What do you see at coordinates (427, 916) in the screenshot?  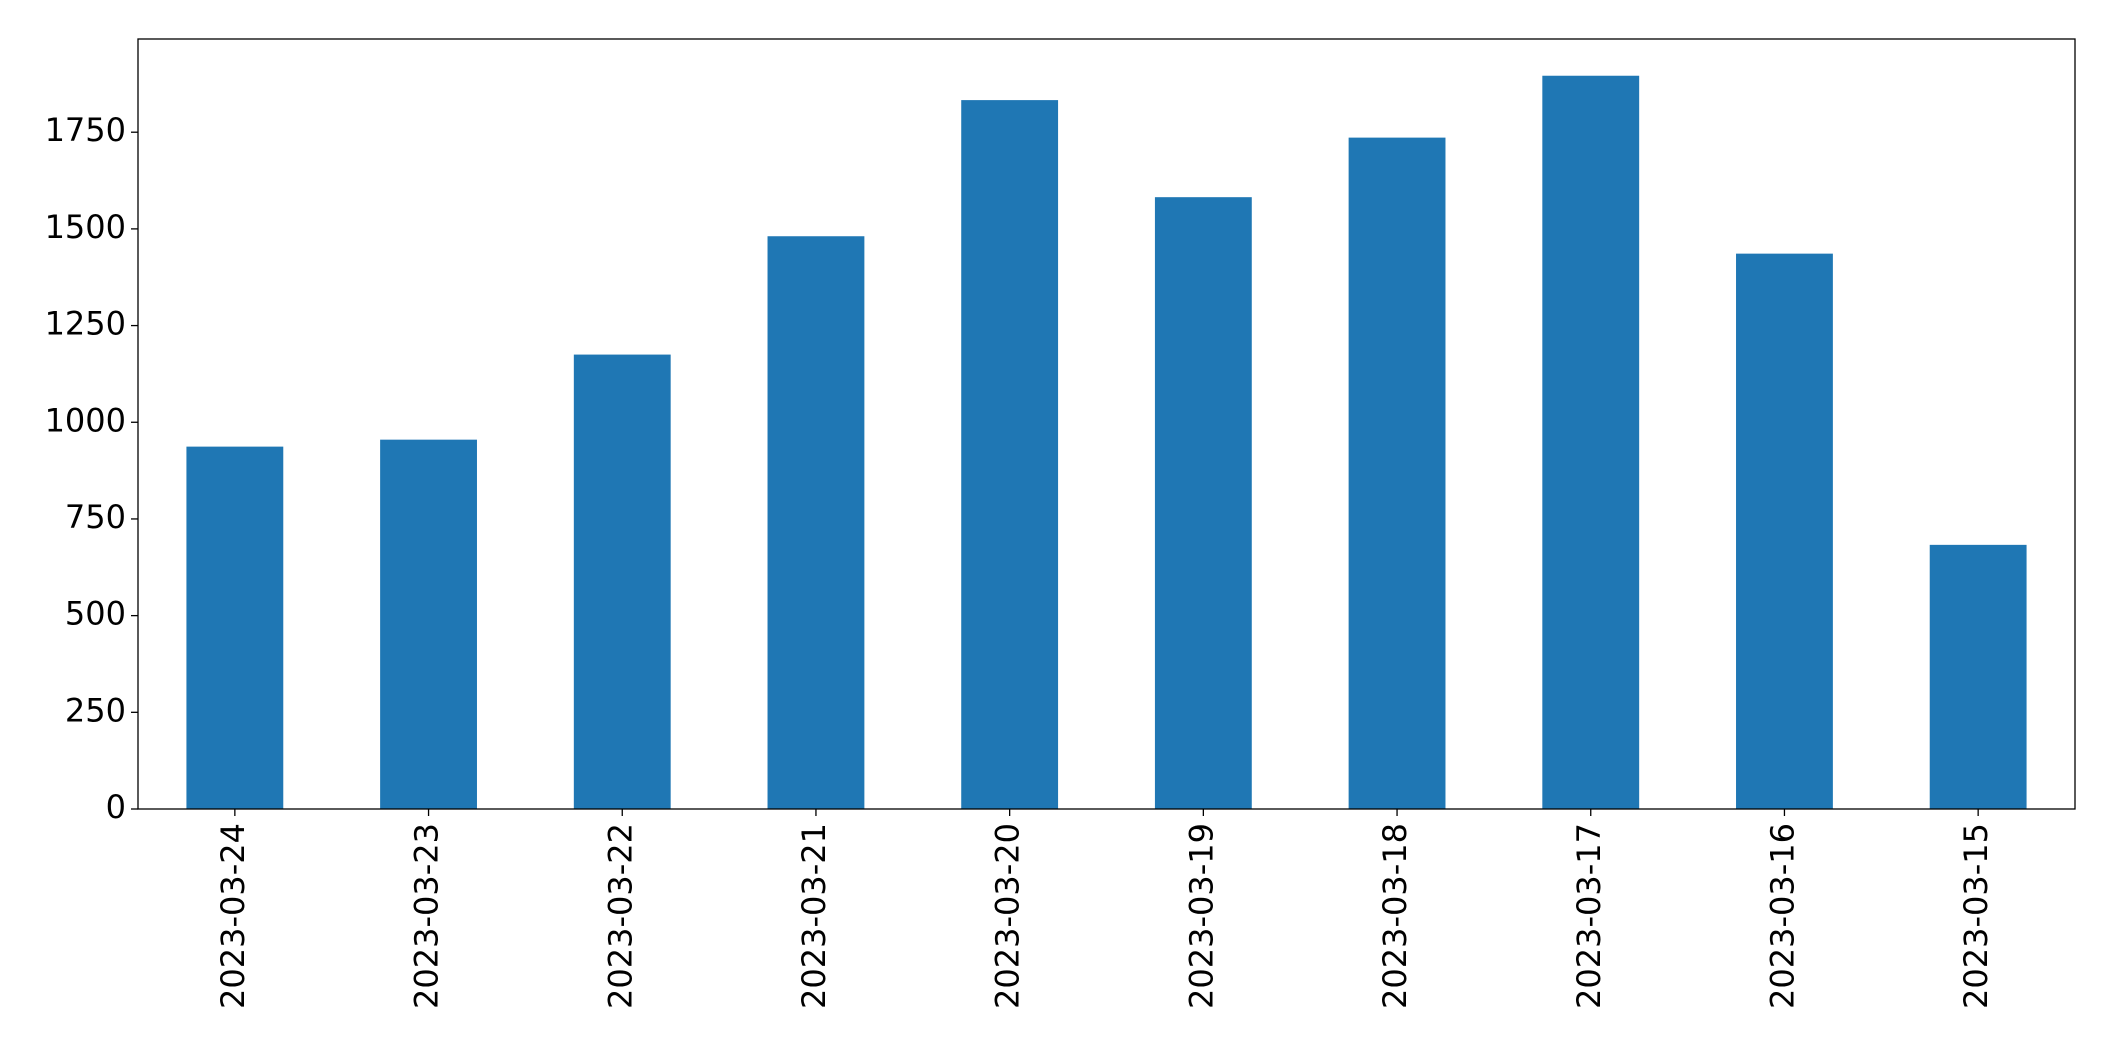 I see `x-tick-label: 2023-03-23` at bounding box center [427, 916].